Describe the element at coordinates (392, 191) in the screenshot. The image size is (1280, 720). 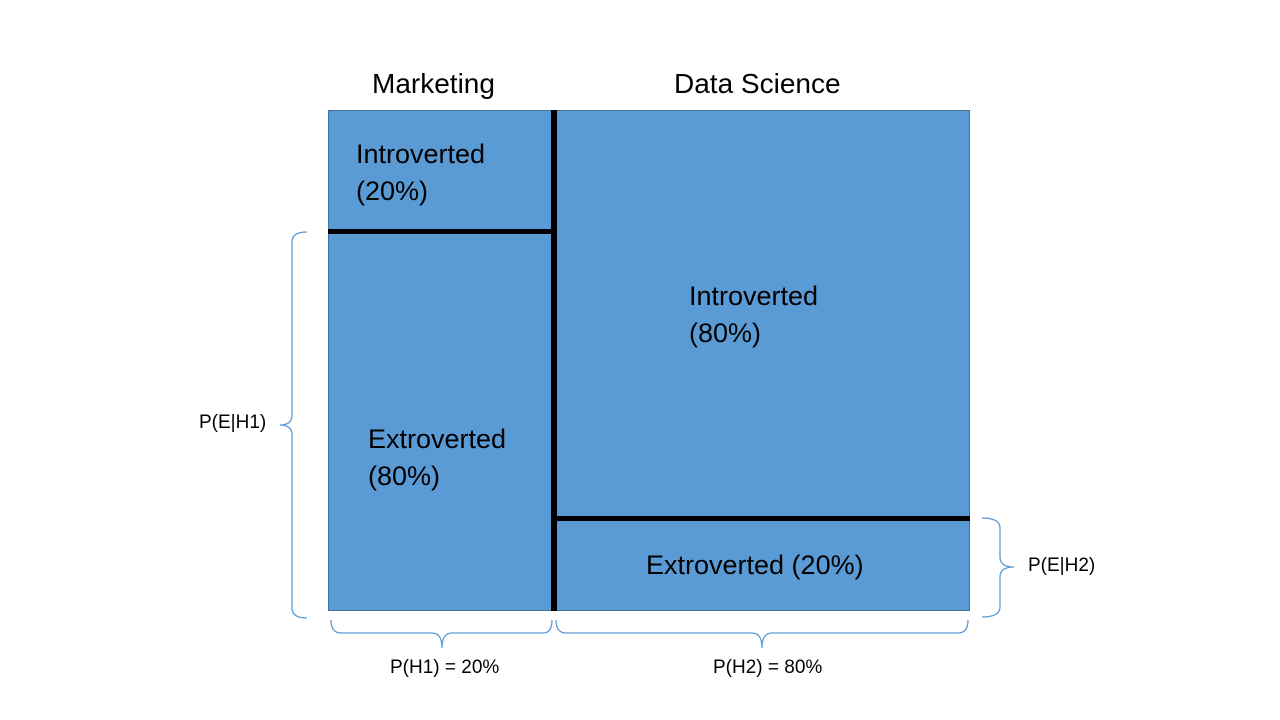
I see `marketing-introverted-pct: (20%)` at that location.